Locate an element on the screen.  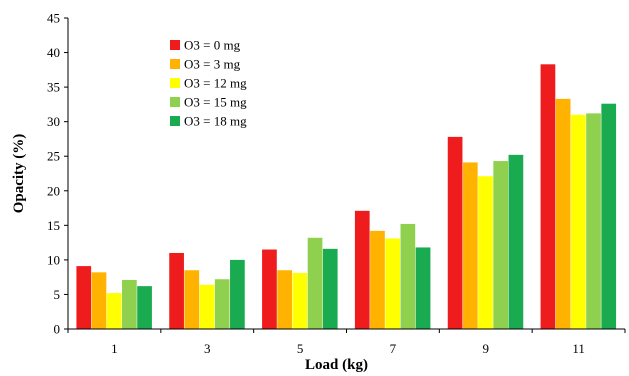
y-tick-label: 0 is located at coordinates (57, 329).